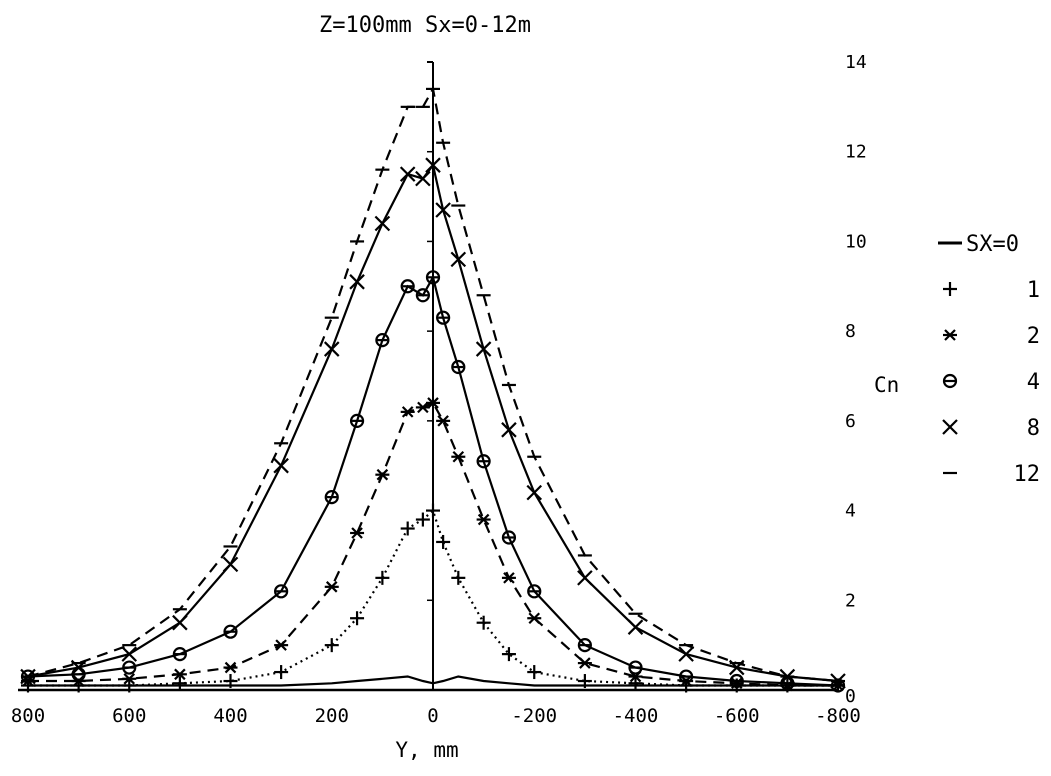 The width and height of the screenshot is (1051, 776). I want to click on y-tick-label: 2, so click(850, 600).